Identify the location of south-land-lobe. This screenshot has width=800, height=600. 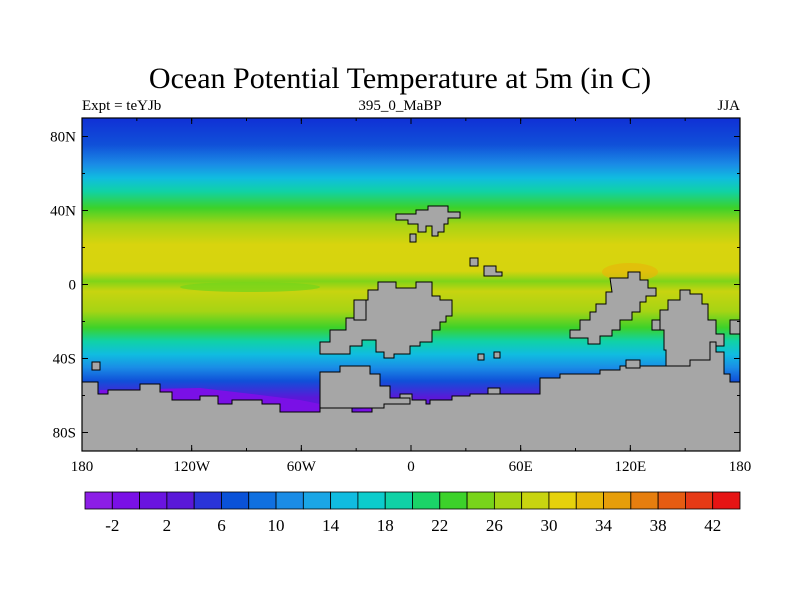
(365, 387).